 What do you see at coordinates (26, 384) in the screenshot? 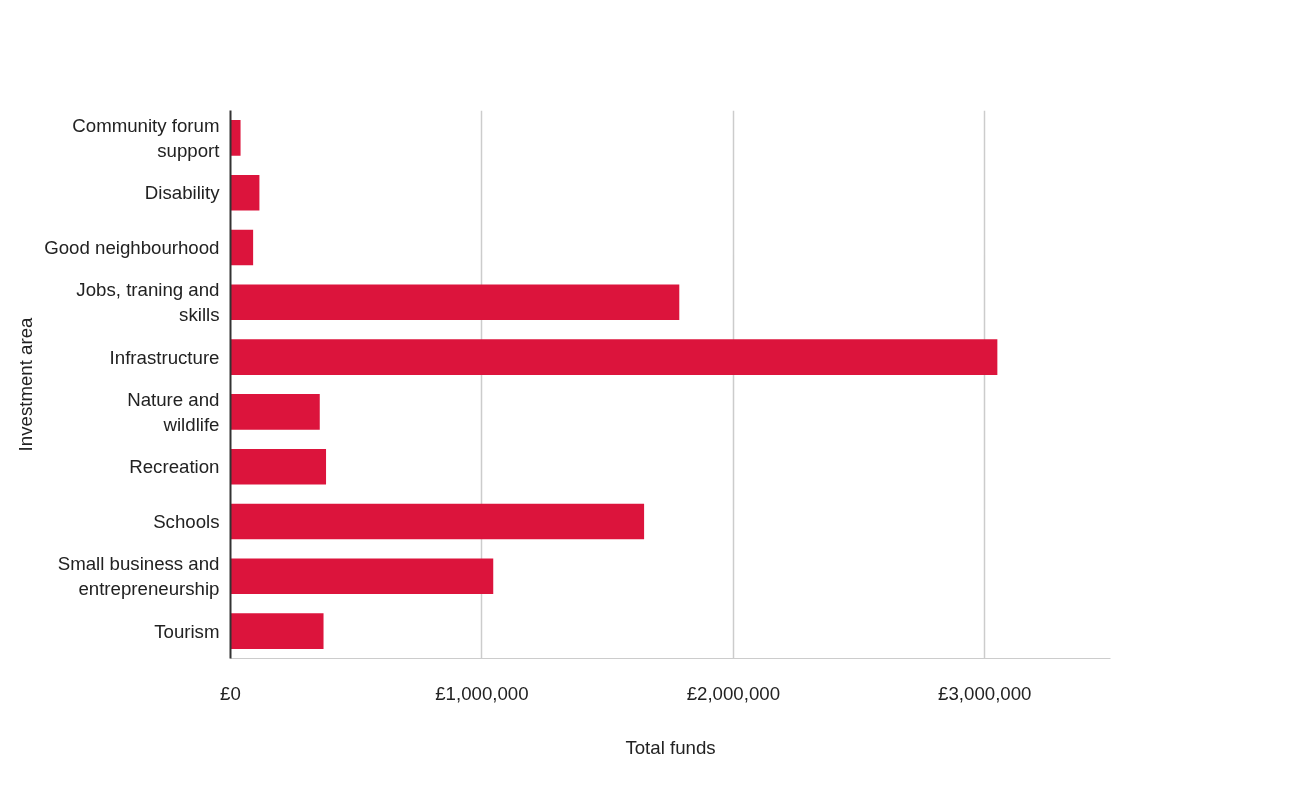
I see `y-axis-title: Investment area` at bounding box center [26, 384].